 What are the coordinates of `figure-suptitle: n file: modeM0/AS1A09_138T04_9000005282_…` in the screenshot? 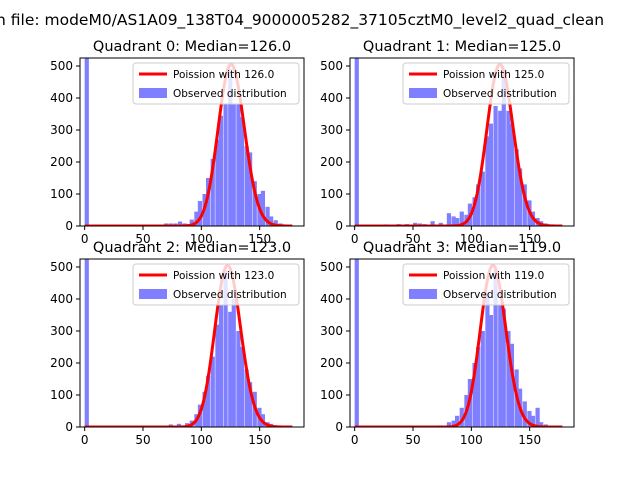 It's located at (302, 20).